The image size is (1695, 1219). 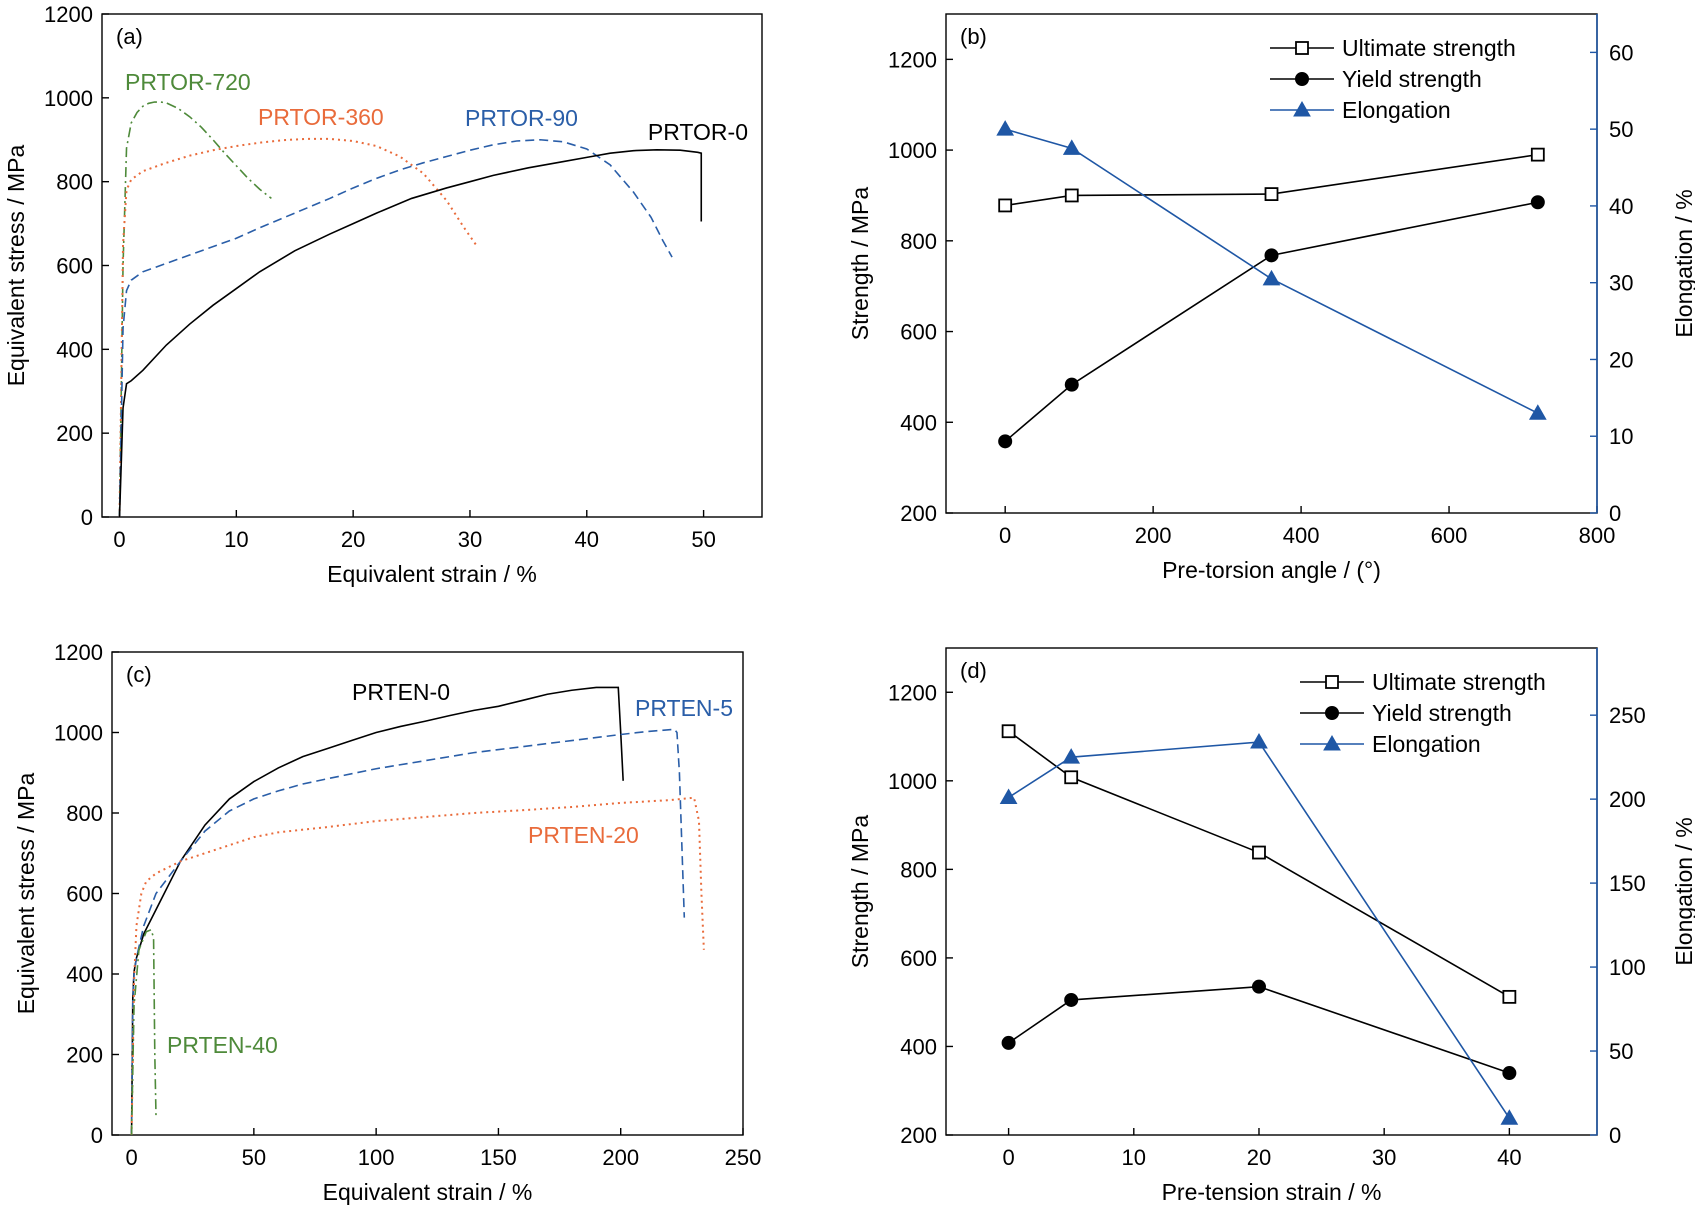 I want to click on curve-label: PRTOR-720, so click(x=188, y=82).